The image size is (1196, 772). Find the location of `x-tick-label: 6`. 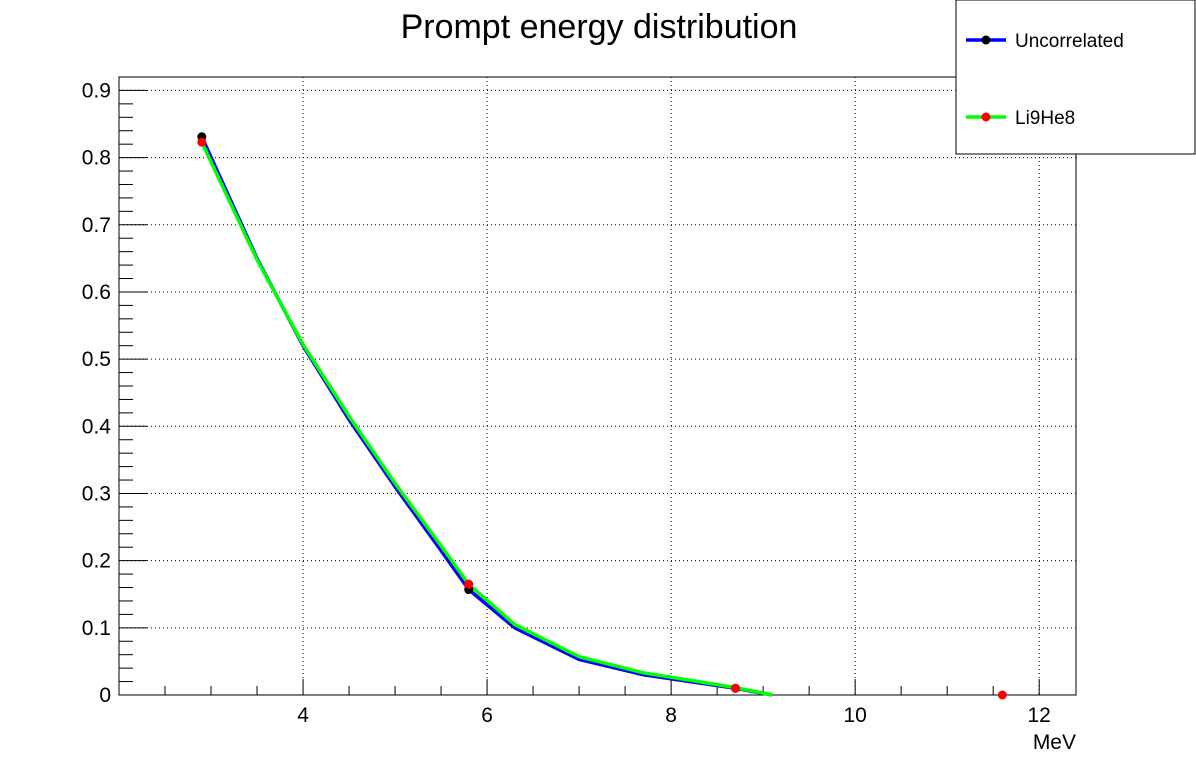

x-tick-label: 6 is located at coordinates (487, 715).